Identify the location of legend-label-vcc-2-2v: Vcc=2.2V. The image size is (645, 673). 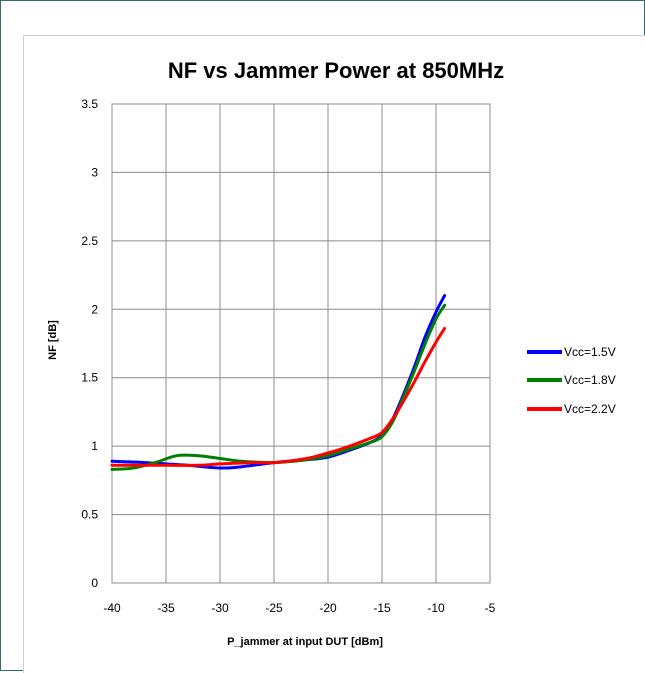
(590, 409).